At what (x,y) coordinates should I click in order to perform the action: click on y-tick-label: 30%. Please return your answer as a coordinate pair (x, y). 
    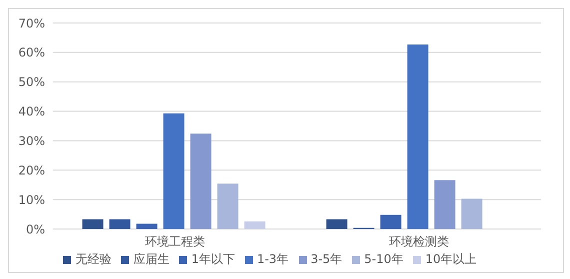
    Looking at the image, I should click on (31, 141).